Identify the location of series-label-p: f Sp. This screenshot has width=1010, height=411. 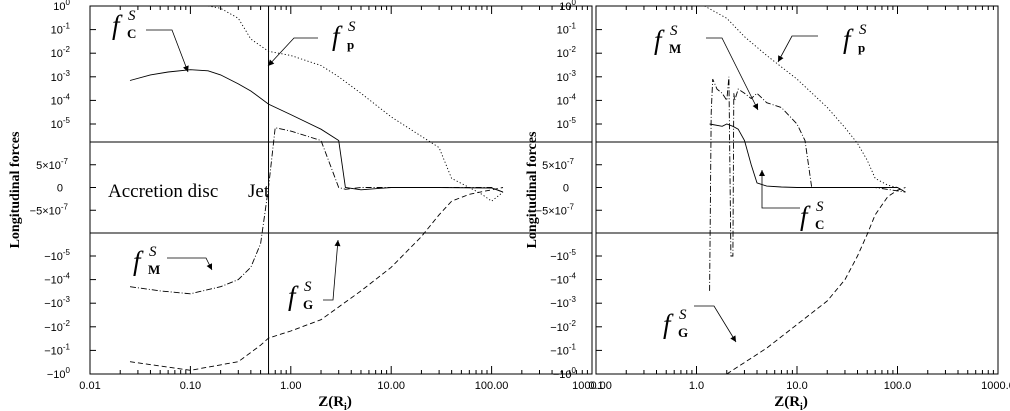
(822, 42).